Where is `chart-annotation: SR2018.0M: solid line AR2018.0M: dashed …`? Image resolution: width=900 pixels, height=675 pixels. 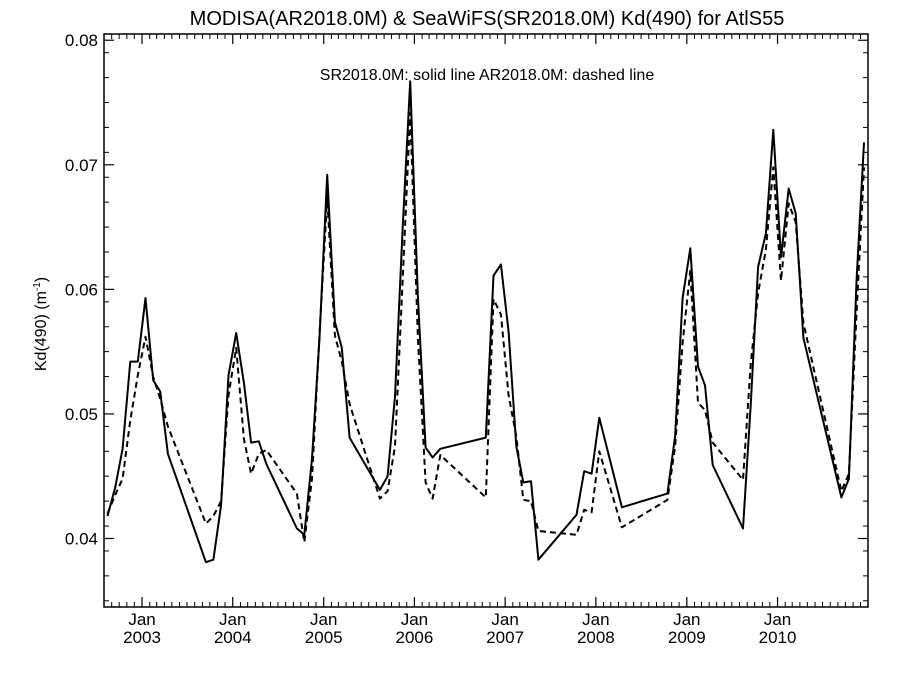
chart-annotation: SR2018.0M: solid line AR2018.0M: dashed … is located at coordinates (487, 75).